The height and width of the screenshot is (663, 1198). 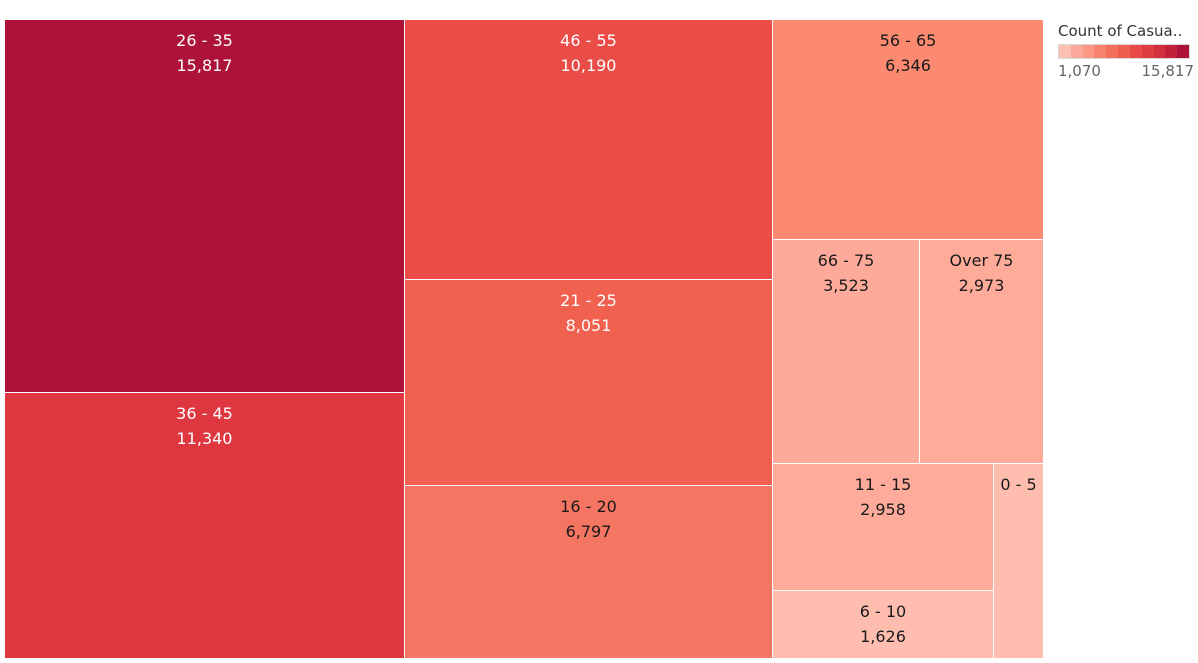 I want to click on tile-label: 26 - 35, so click(x=204, y=40).